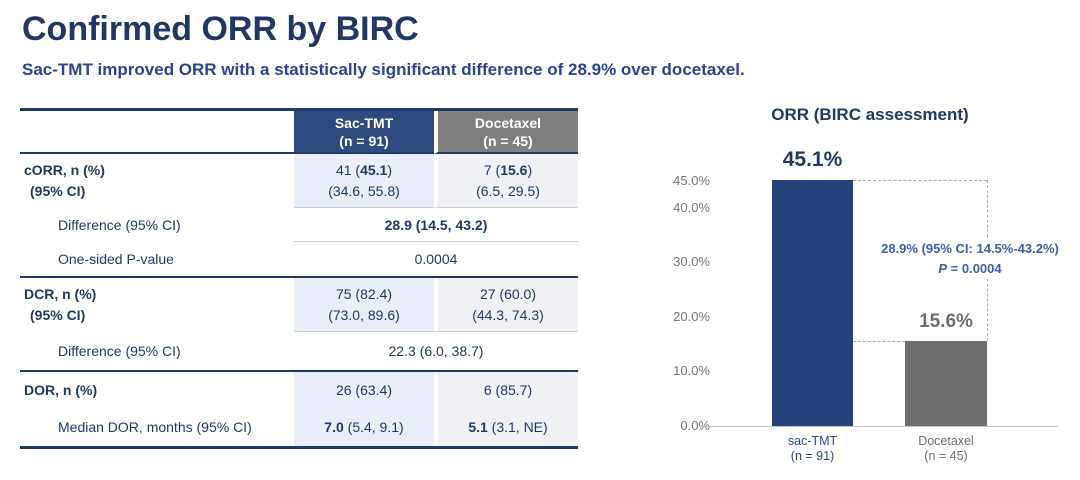 Image resolution: width=1080 pixels, height=480 pixels. Describe the element at coordinates (508, 122) in the screenshot. I see `header-docetaxel-name: Docetaxel` at that location.